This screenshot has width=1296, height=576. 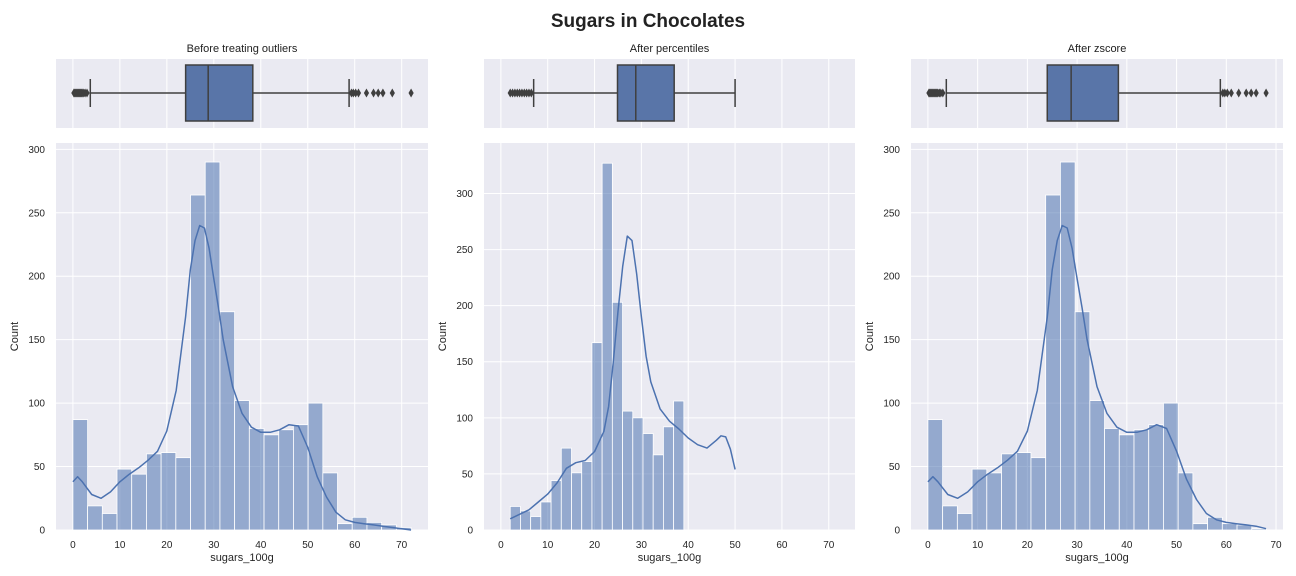 I want to click on panel-title: Before treating outliers, so click(x=242, y=49).